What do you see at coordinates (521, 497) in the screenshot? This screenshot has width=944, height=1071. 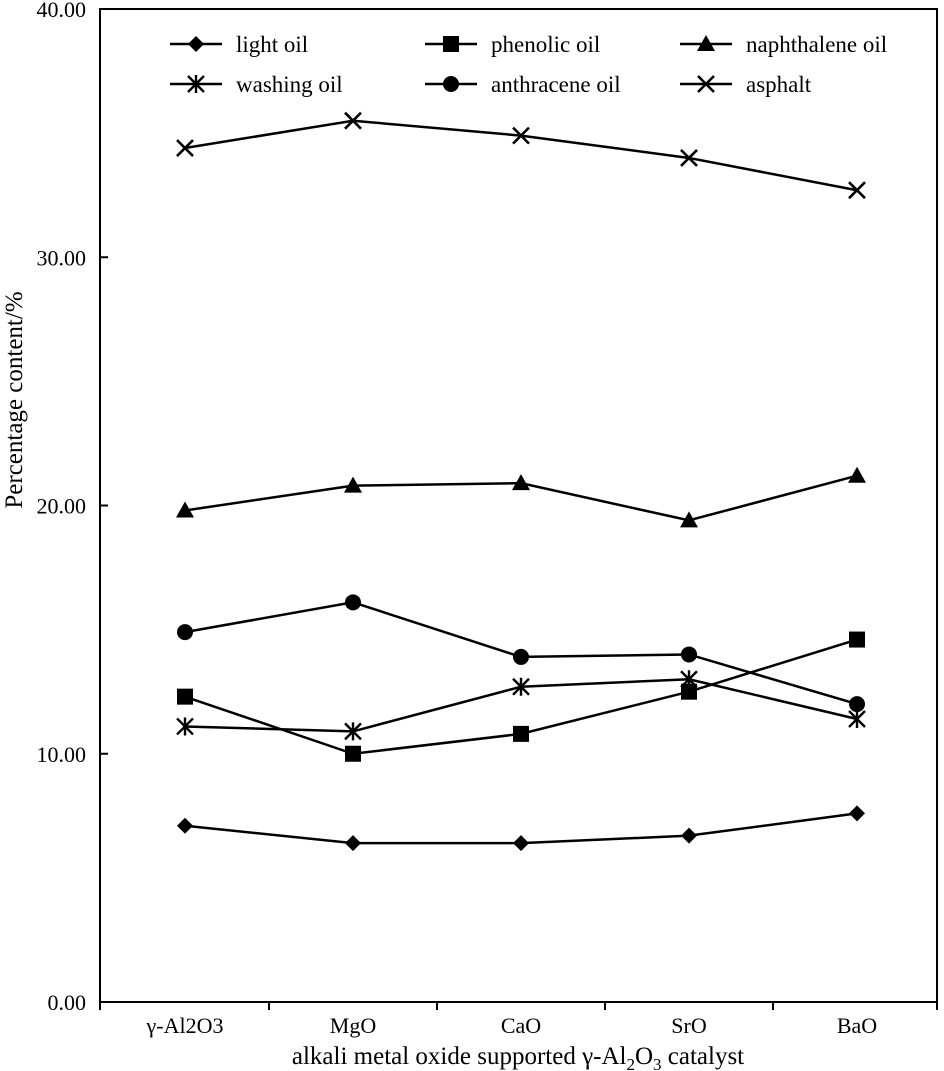 I see `series-naphthalene-oil` at bounding box center [521, 497].